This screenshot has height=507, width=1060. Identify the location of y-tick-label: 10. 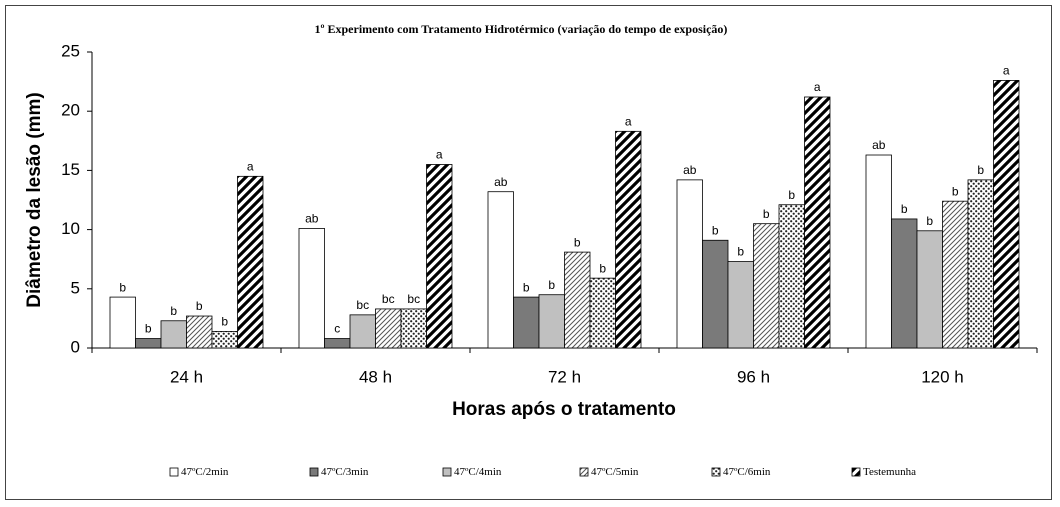
(70, 228).